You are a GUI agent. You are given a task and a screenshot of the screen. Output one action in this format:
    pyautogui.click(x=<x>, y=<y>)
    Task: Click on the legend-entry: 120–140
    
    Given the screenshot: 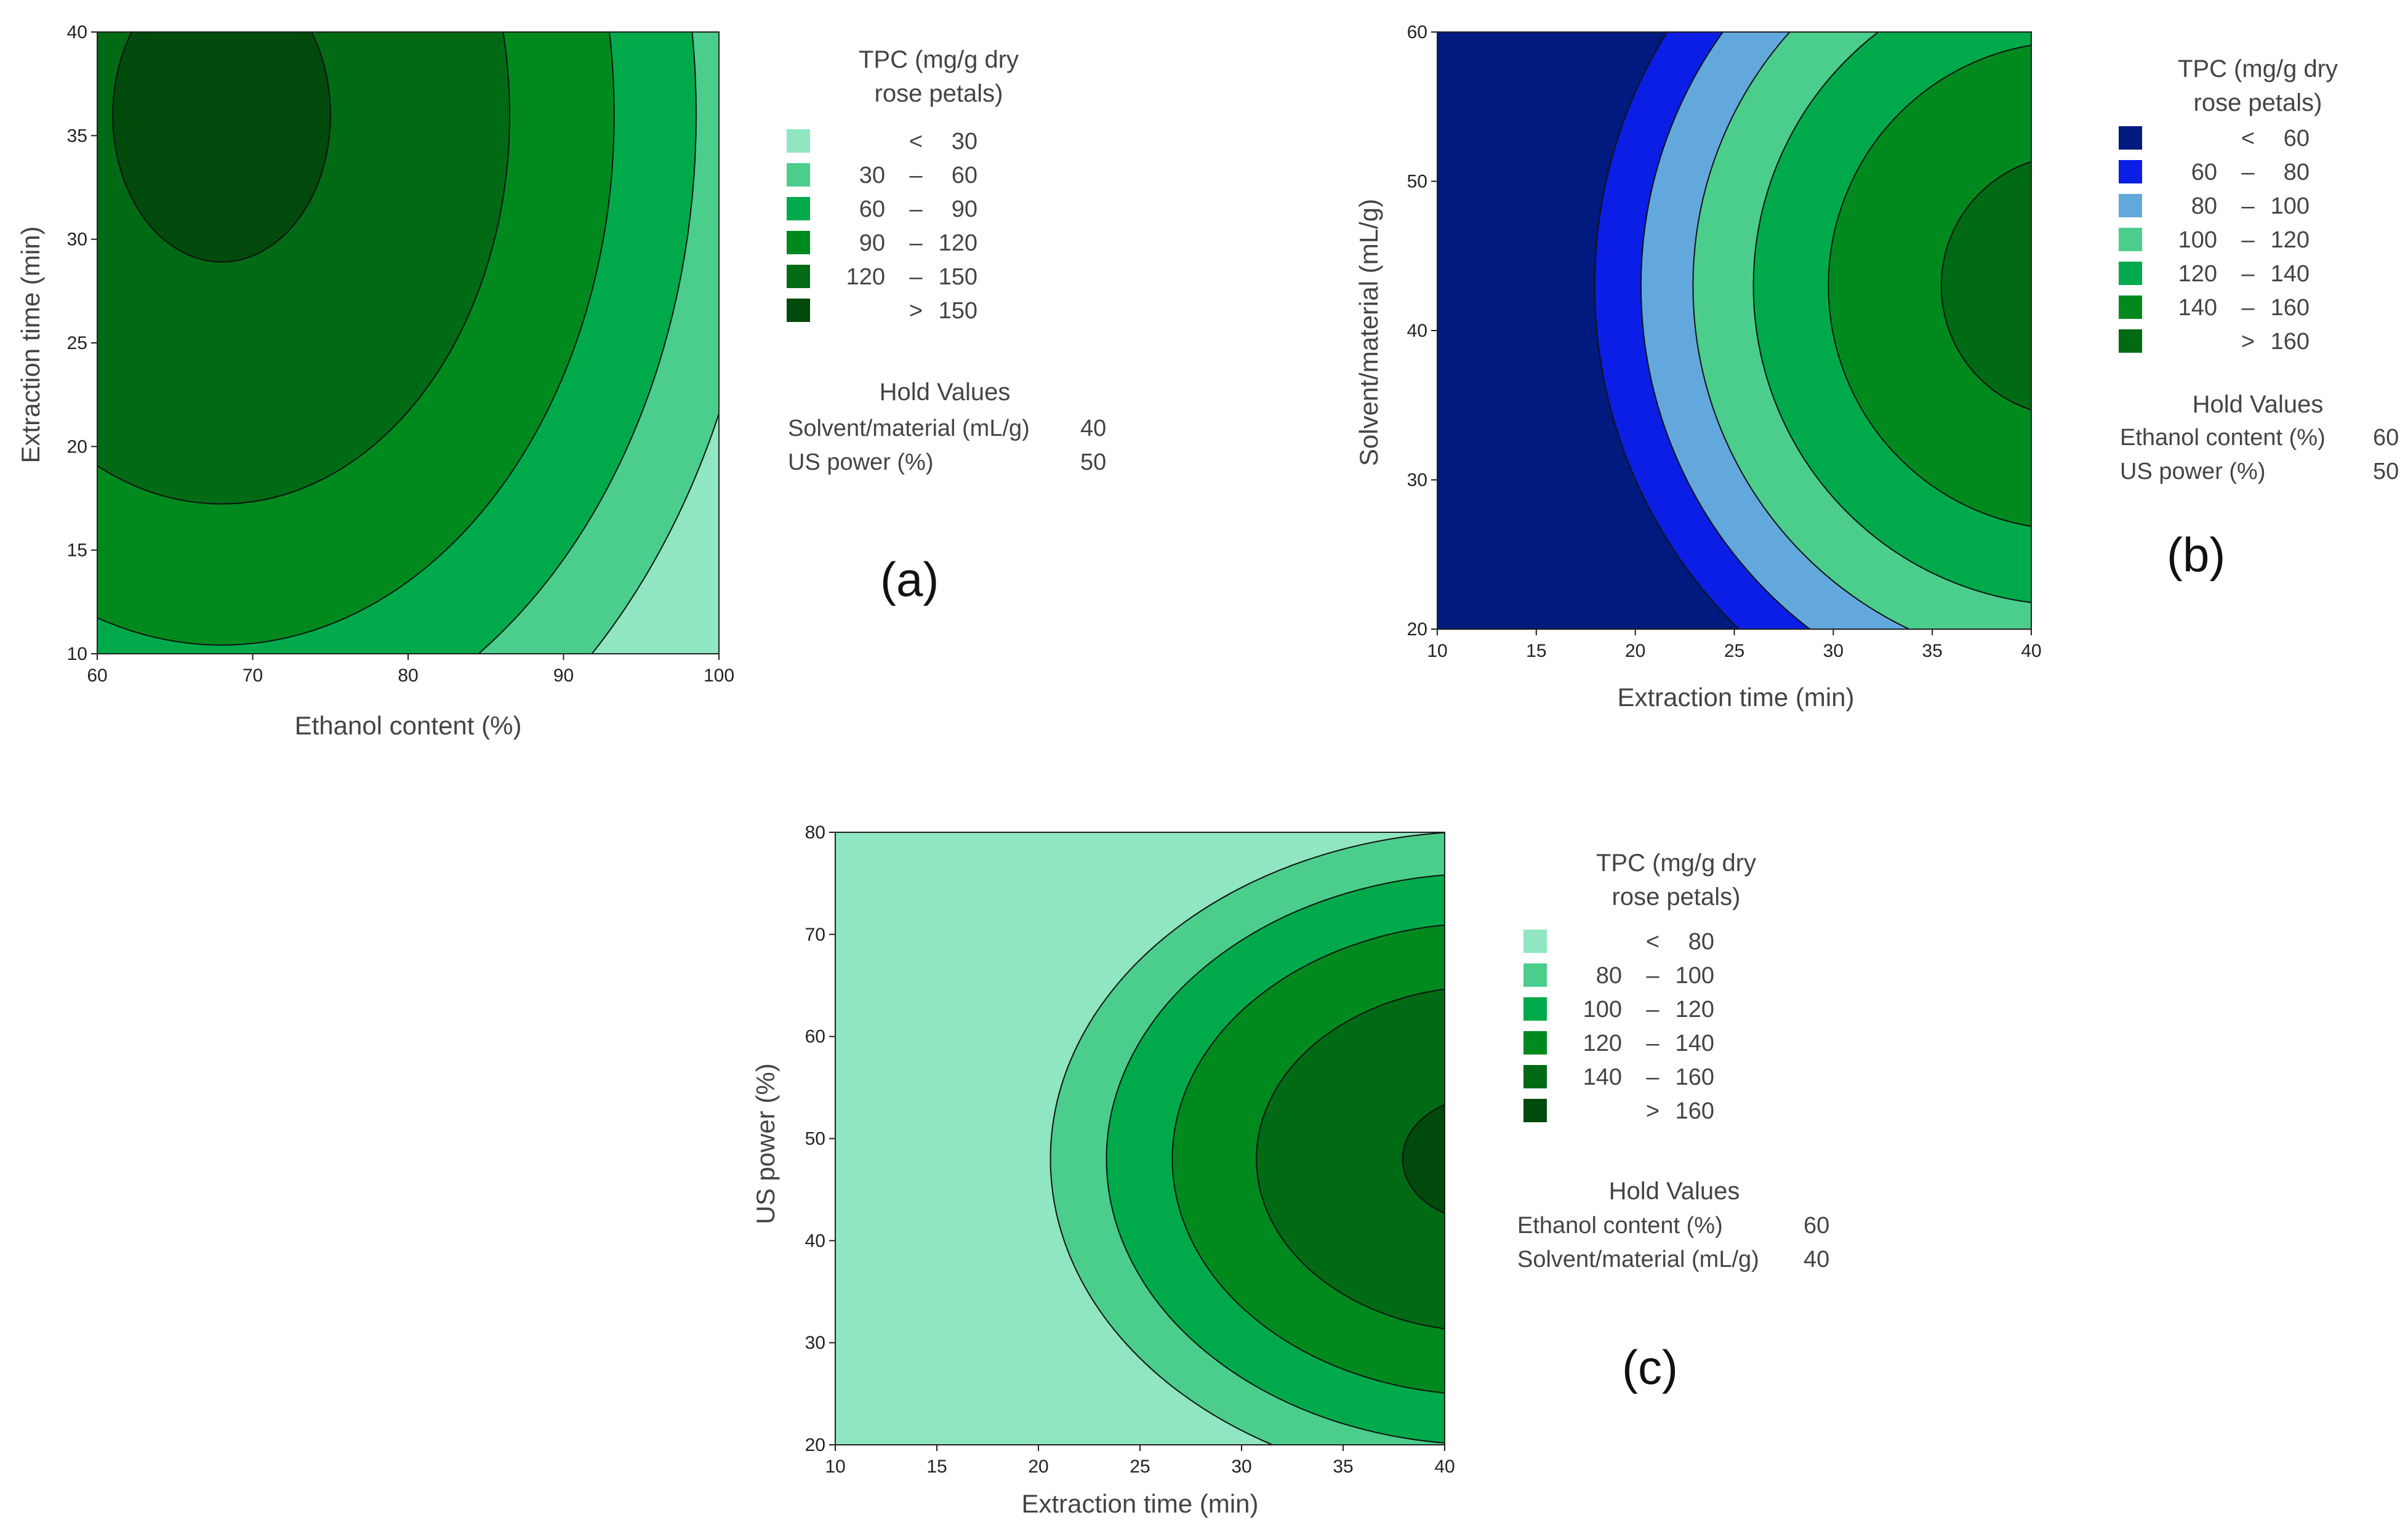 What is the action you would take?
    pyautogui.click(x=1618, y=1043)
    